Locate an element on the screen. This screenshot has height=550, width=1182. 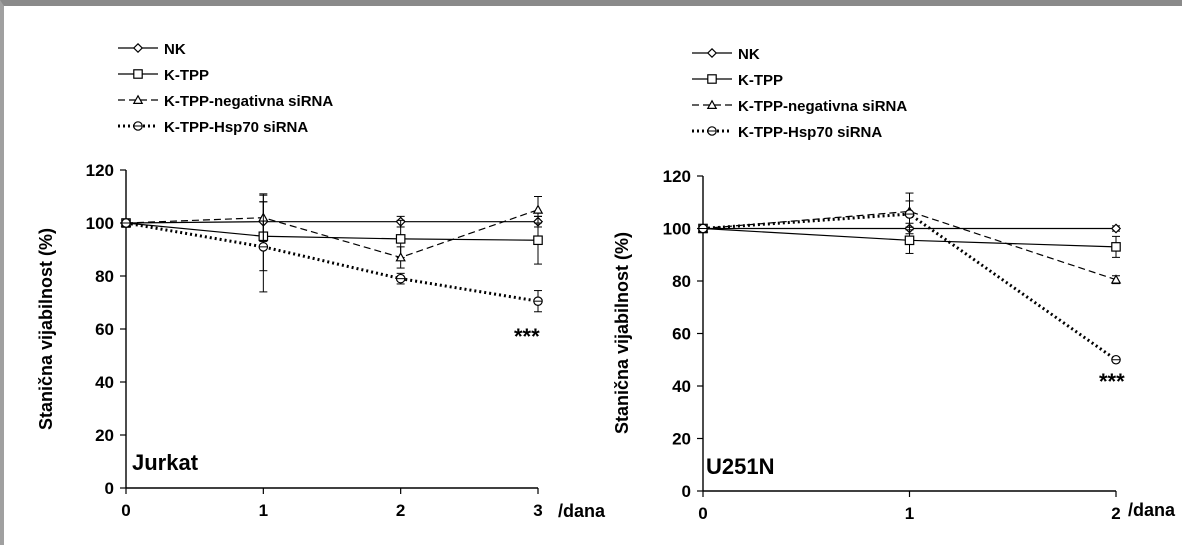
x-tick-label: 3 is located at coordinates (537, 510).